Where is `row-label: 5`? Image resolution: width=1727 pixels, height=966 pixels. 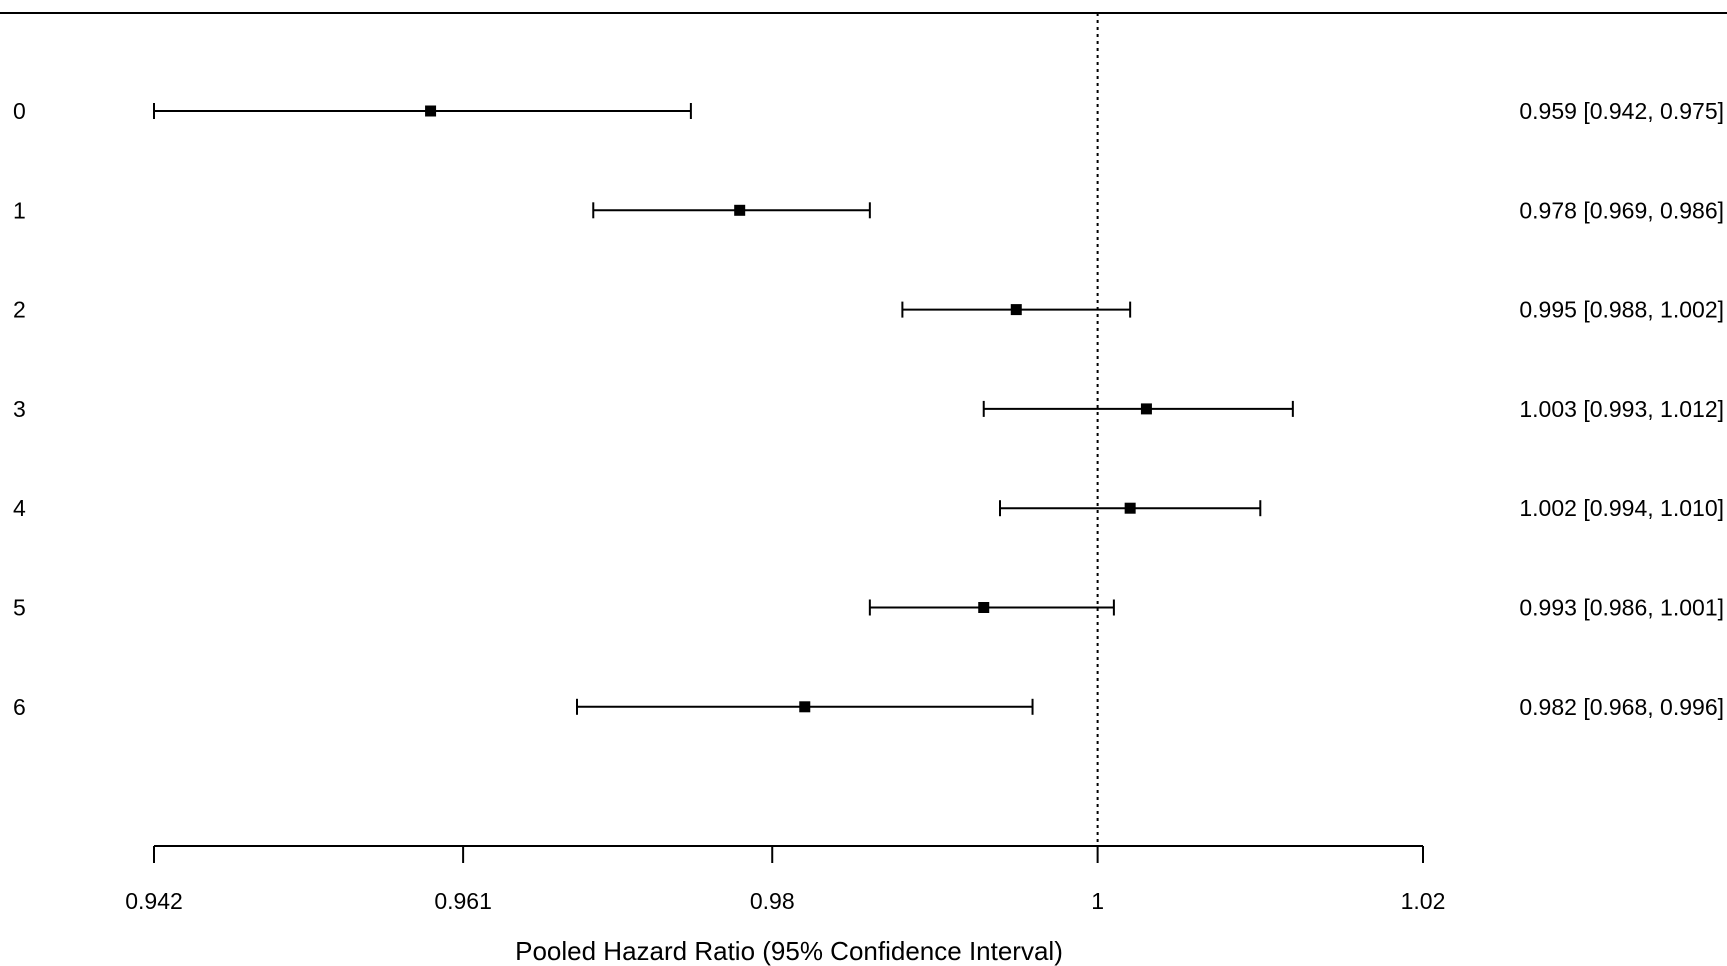 row-label: 5 is located at coordinates (19, 608).